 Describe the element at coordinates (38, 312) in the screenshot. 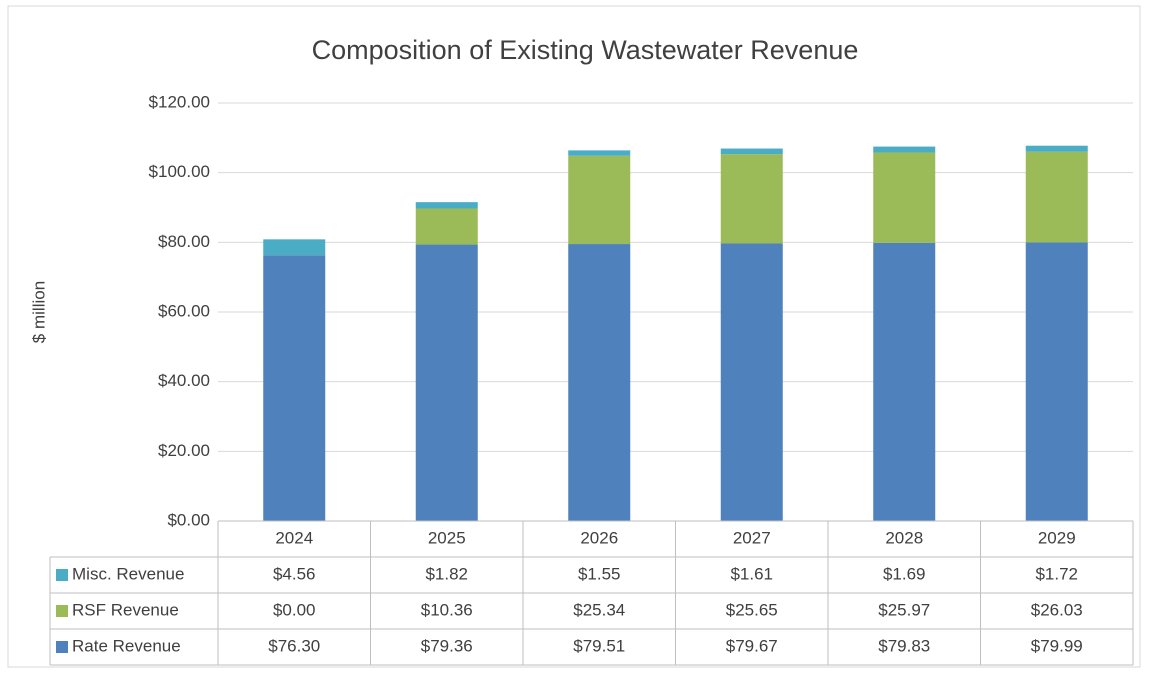

I see `y-axis-label: $ million` at that location.